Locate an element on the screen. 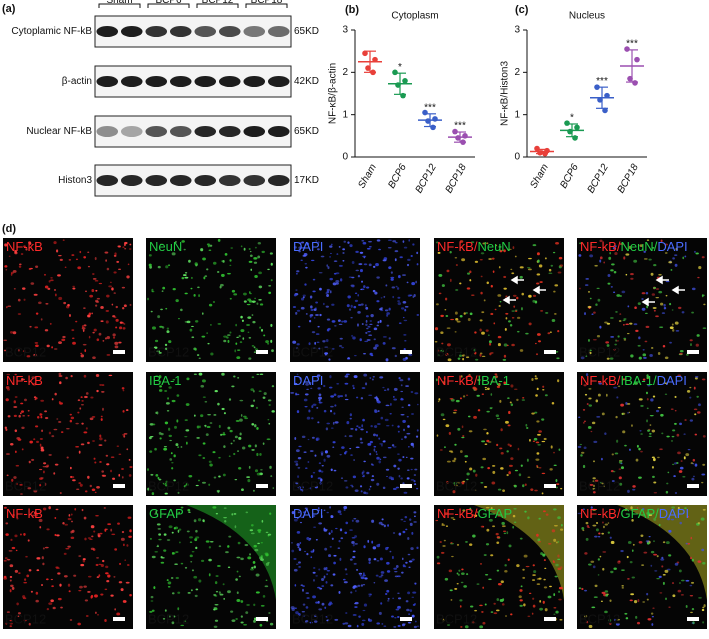  arrow is located at coordinates (539, 290).